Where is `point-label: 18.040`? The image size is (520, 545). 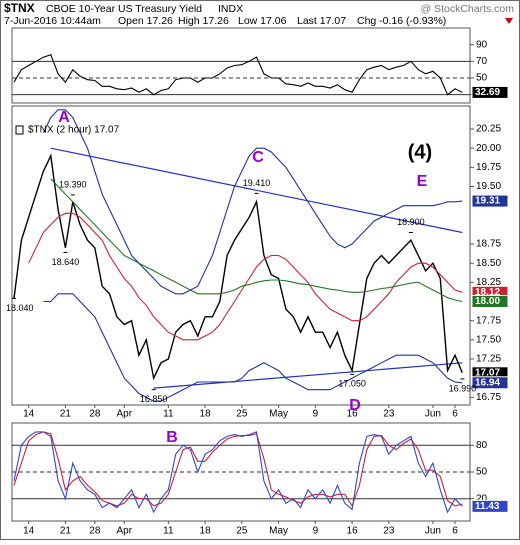 point-label: 18.040 is located at coordinates (20, 308).